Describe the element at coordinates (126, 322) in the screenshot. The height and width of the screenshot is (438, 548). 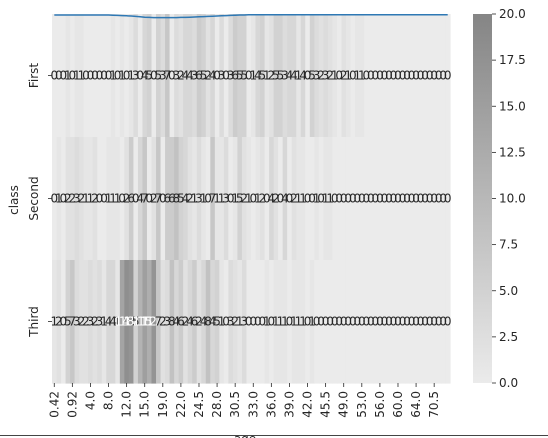
I see `cell-annotation: 18` at that location.